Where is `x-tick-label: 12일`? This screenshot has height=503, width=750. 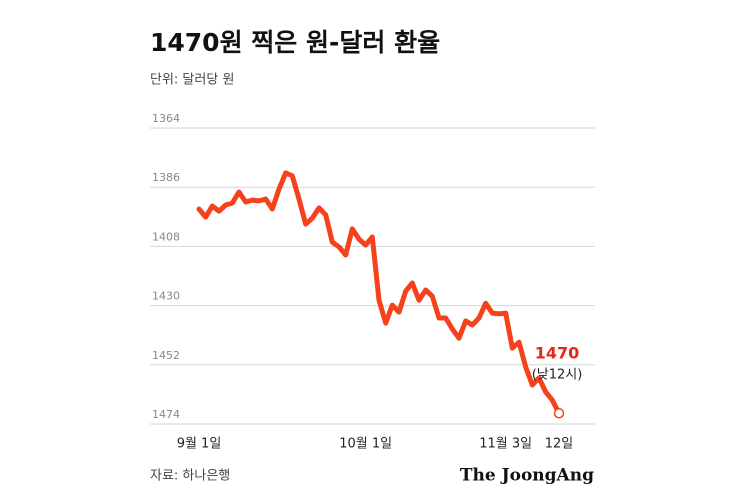 x-tick-label: 12일 is located at coordinates (559, 444).